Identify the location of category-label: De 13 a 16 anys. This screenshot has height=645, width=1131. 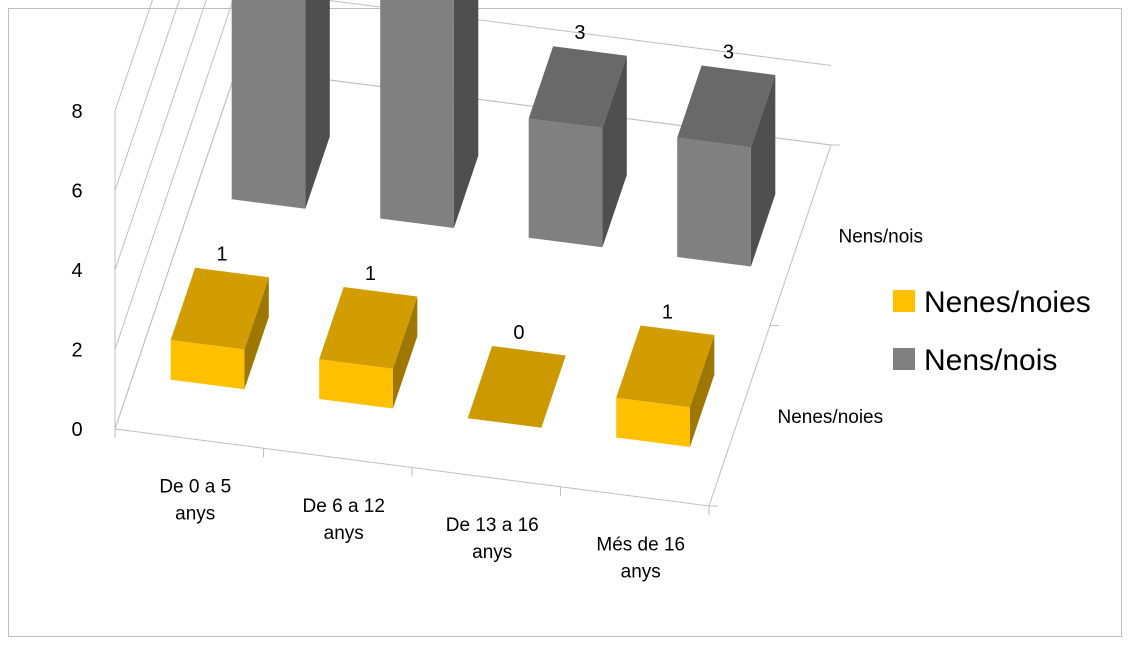
(492, 539).